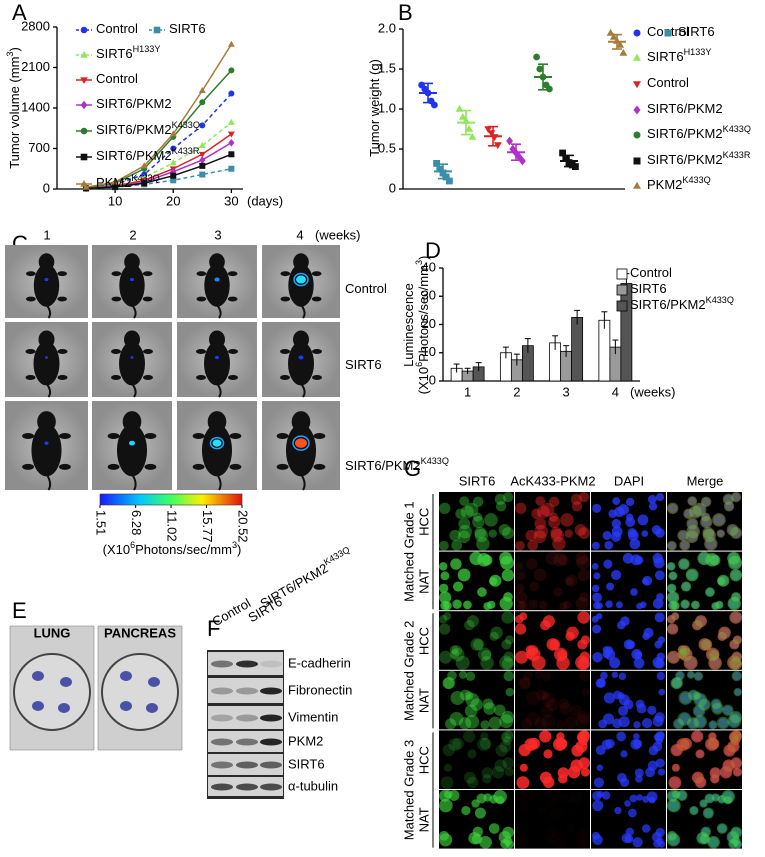 The image size is (765, 857). I want to click on image-tile, so click(552, 581).